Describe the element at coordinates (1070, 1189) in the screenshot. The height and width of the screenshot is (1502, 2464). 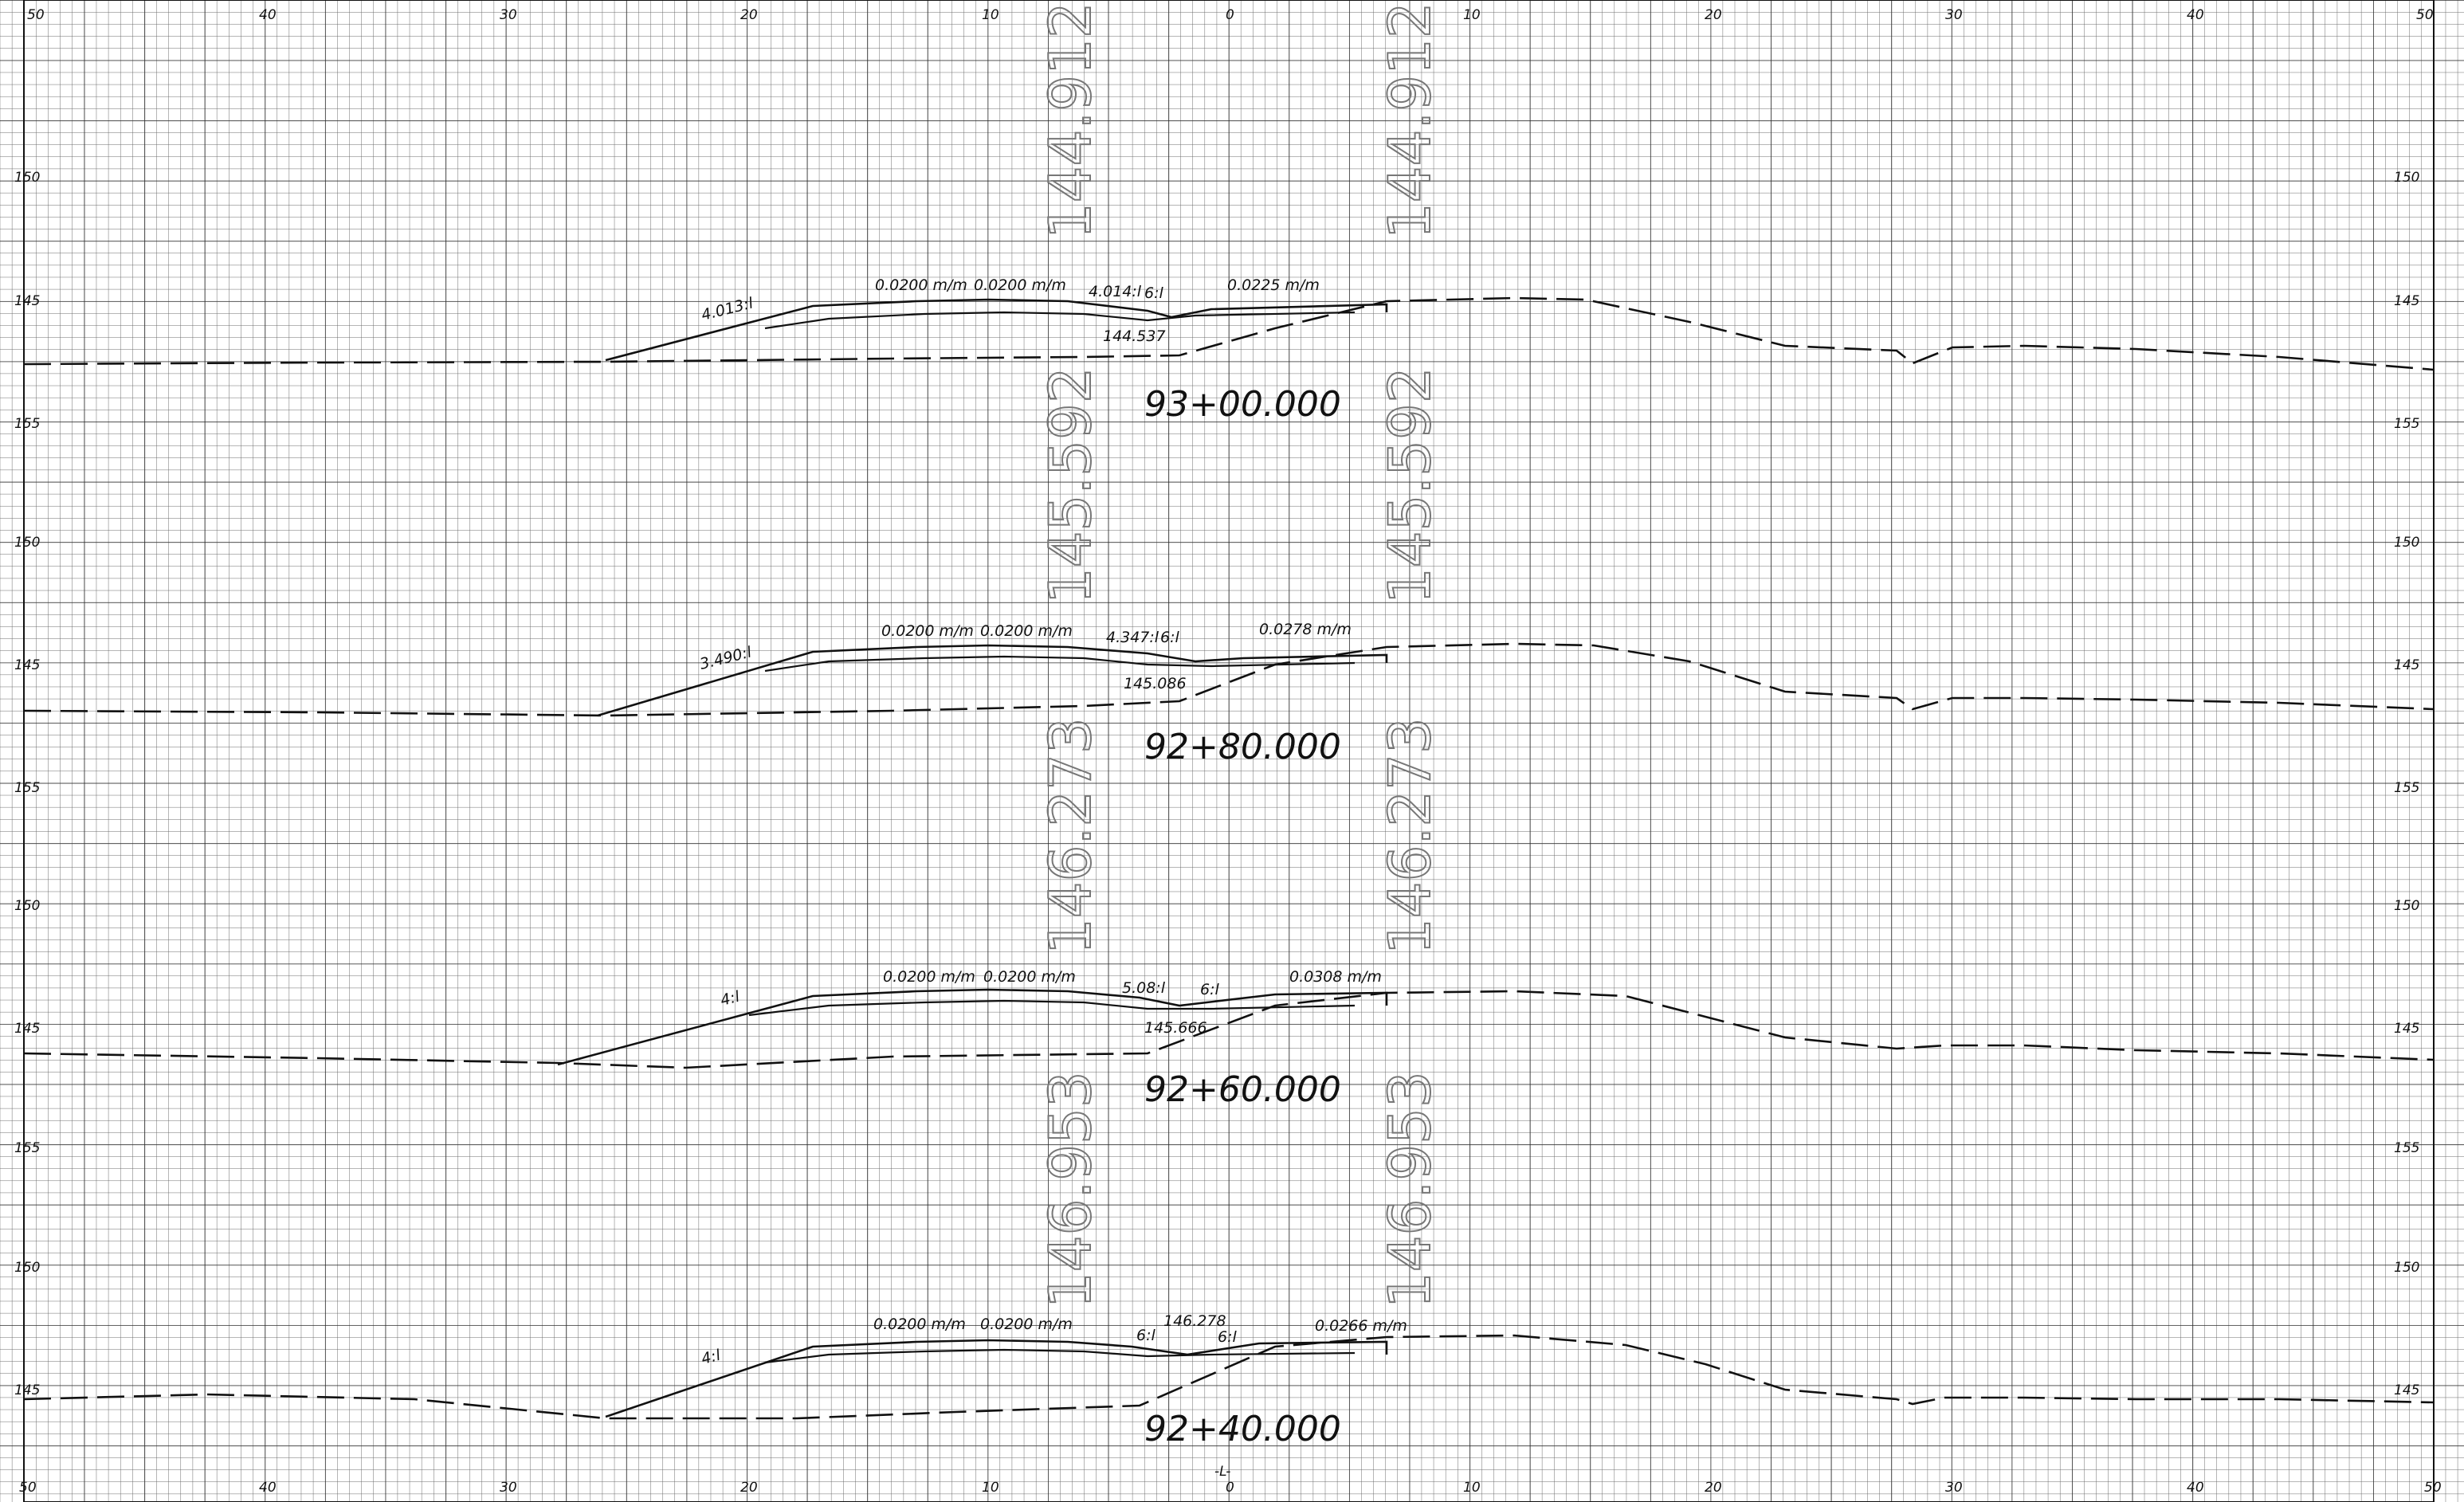
I see `elevation-tag-left: 146.953` at that location.